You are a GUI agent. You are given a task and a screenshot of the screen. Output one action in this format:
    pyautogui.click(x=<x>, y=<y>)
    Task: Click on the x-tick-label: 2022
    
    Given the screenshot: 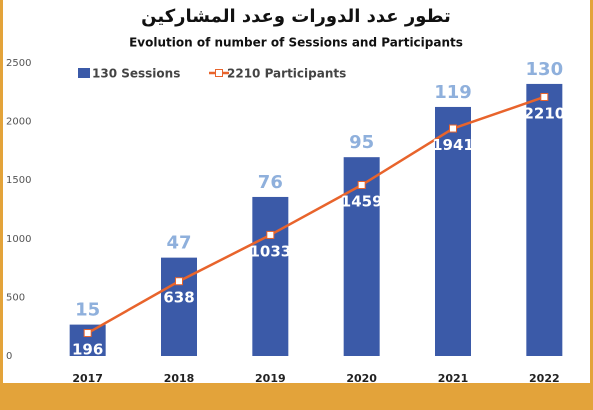 What is the action you would take?
    pyautogui.click(x=544, y=378)
    